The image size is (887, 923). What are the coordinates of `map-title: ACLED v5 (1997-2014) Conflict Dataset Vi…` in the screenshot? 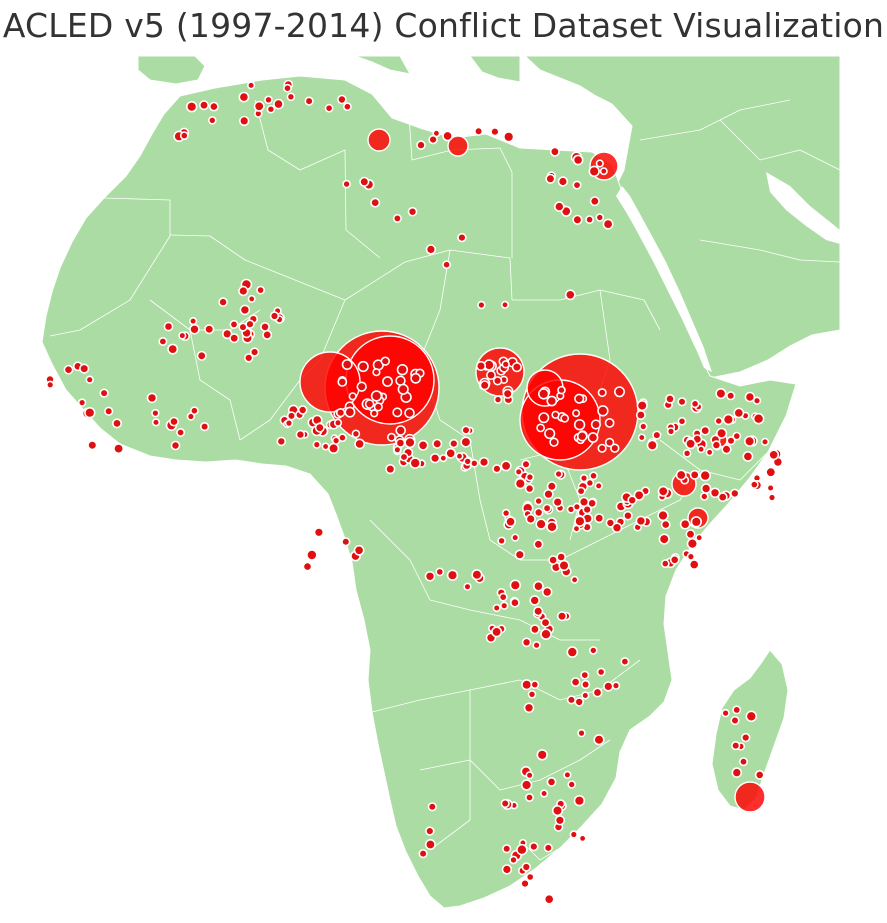 It's located at (443, 25).